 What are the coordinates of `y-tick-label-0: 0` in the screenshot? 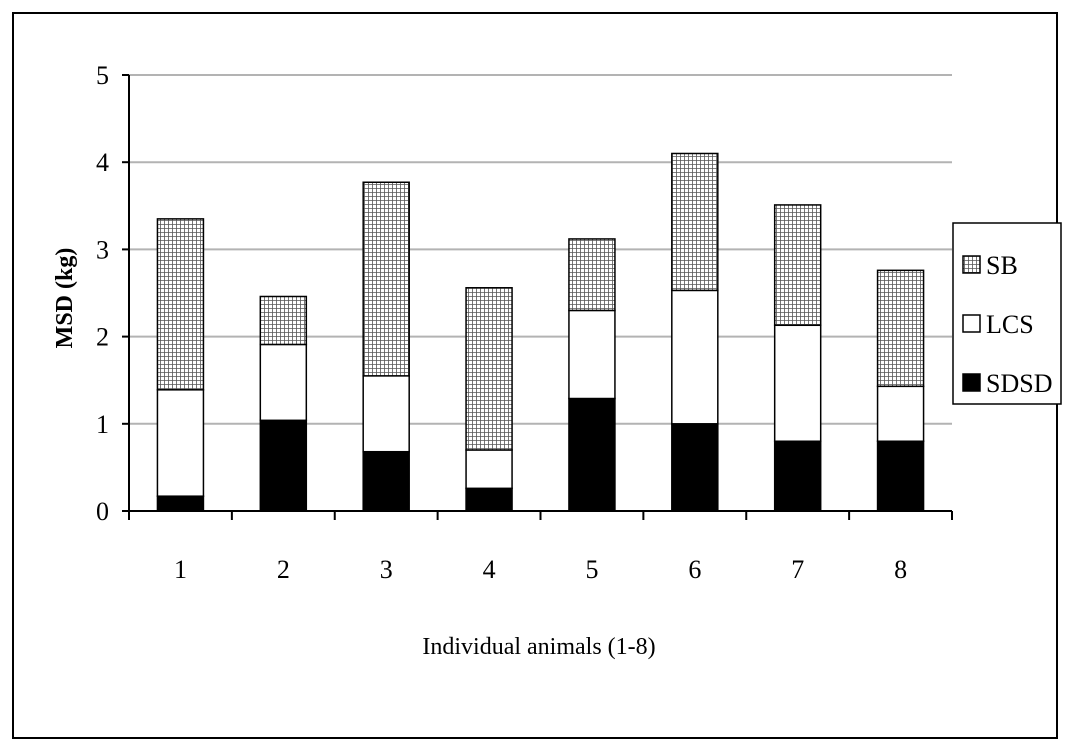 It's located at (102, 511).